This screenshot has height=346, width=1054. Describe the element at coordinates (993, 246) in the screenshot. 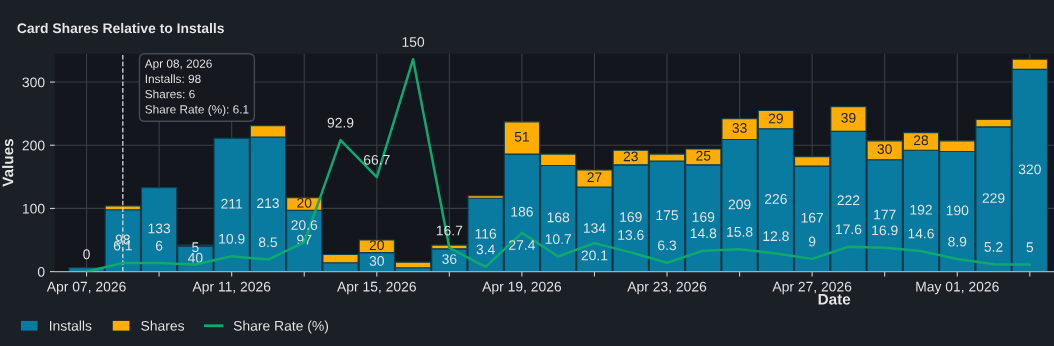

I see `data-label: 5.2` at that location.